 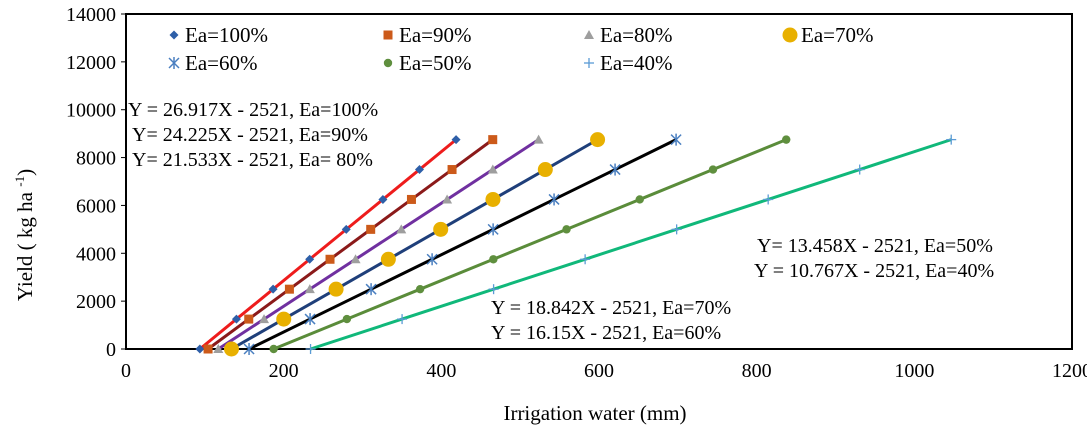 I want to click on y-tick-label-10000: 10000, so click(x=91, y=111).